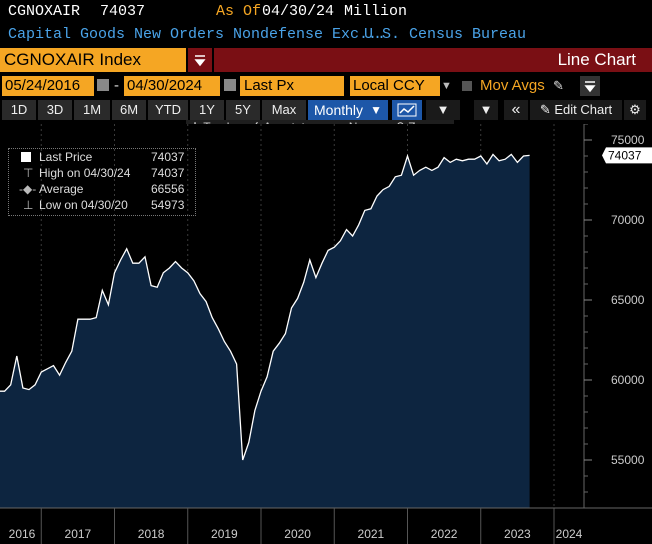 The height and width of the screenshot is (544, 652). I want to click on x-tick-label: 2023, so click(517, 534).